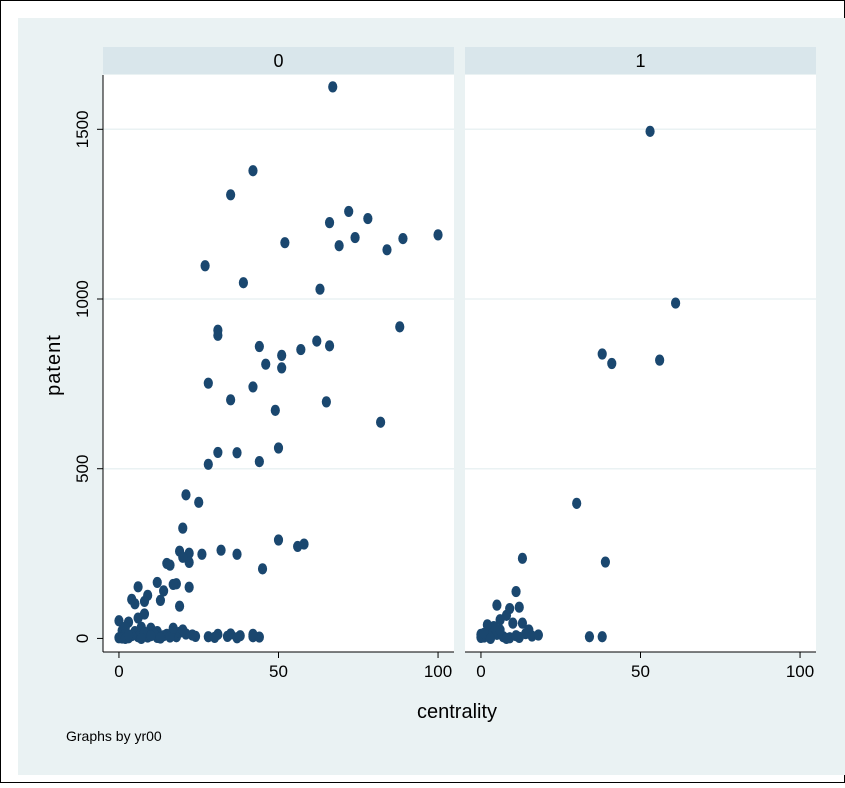  I want to click on y-tick-label: 1500, so click(82, 129).